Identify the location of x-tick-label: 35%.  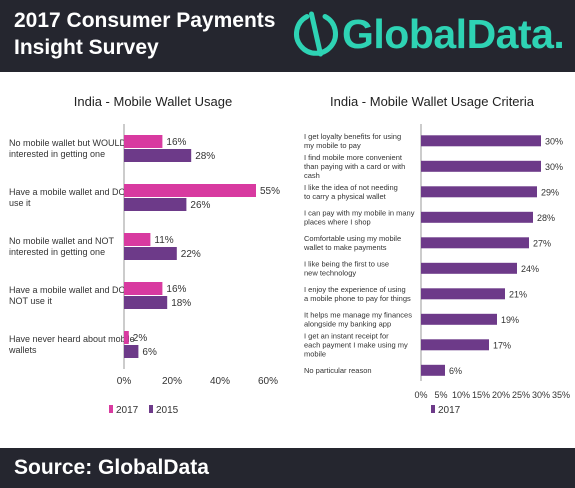
(561, 395).